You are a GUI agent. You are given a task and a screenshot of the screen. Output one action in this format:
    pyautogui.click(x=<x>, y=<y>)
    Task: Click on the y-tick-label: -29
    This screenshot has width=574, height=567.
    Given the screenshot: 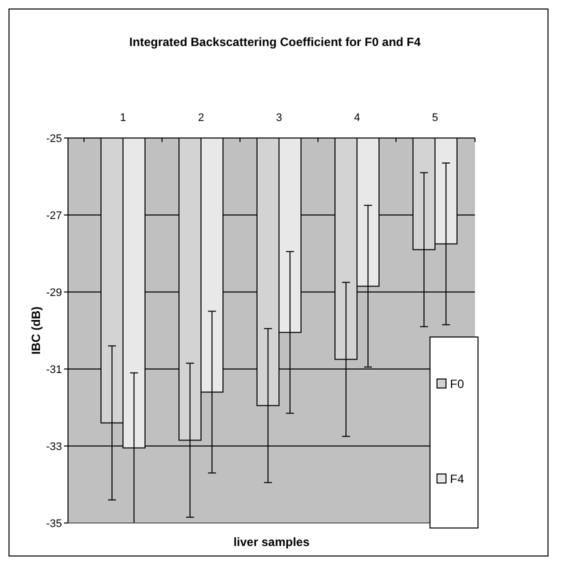 What is the action you would take?
    pyautogui.click(x=54, y=292)
    